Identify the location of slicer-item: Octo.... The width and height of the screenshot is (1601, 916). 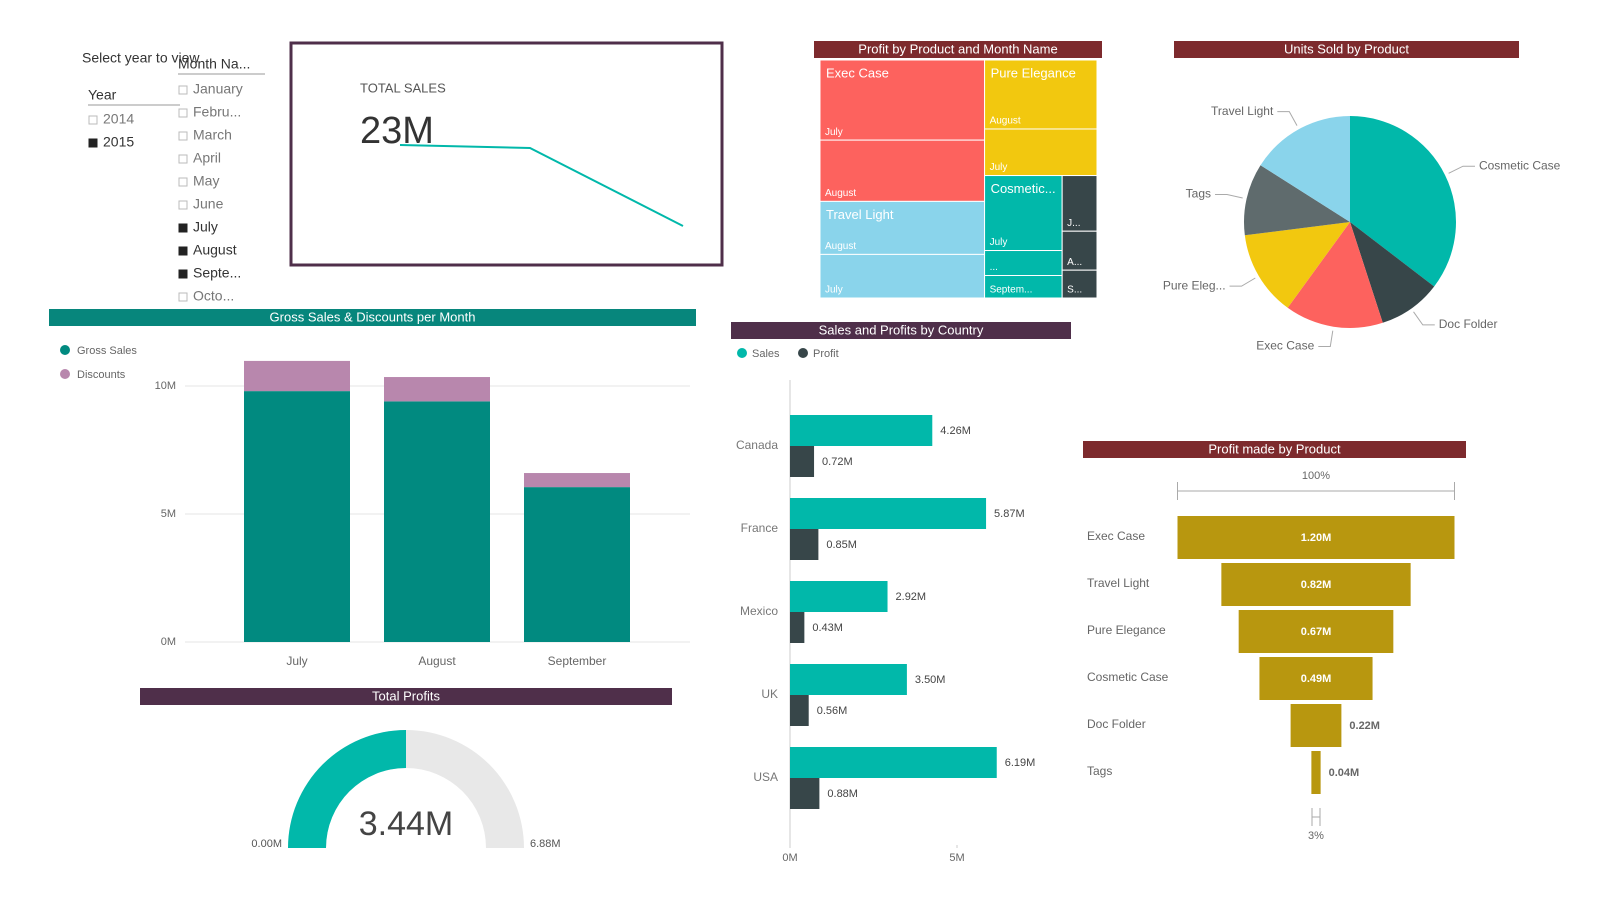
(213, 296).